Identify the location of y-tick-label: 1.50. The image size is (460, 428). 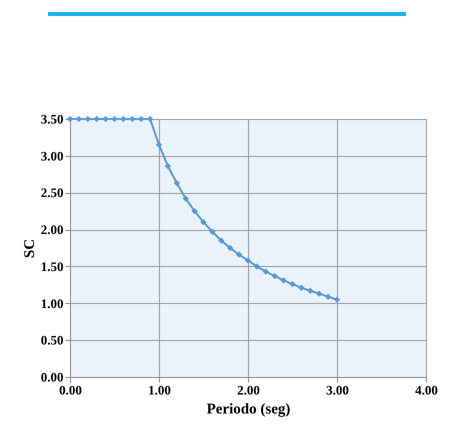
(52, 266).